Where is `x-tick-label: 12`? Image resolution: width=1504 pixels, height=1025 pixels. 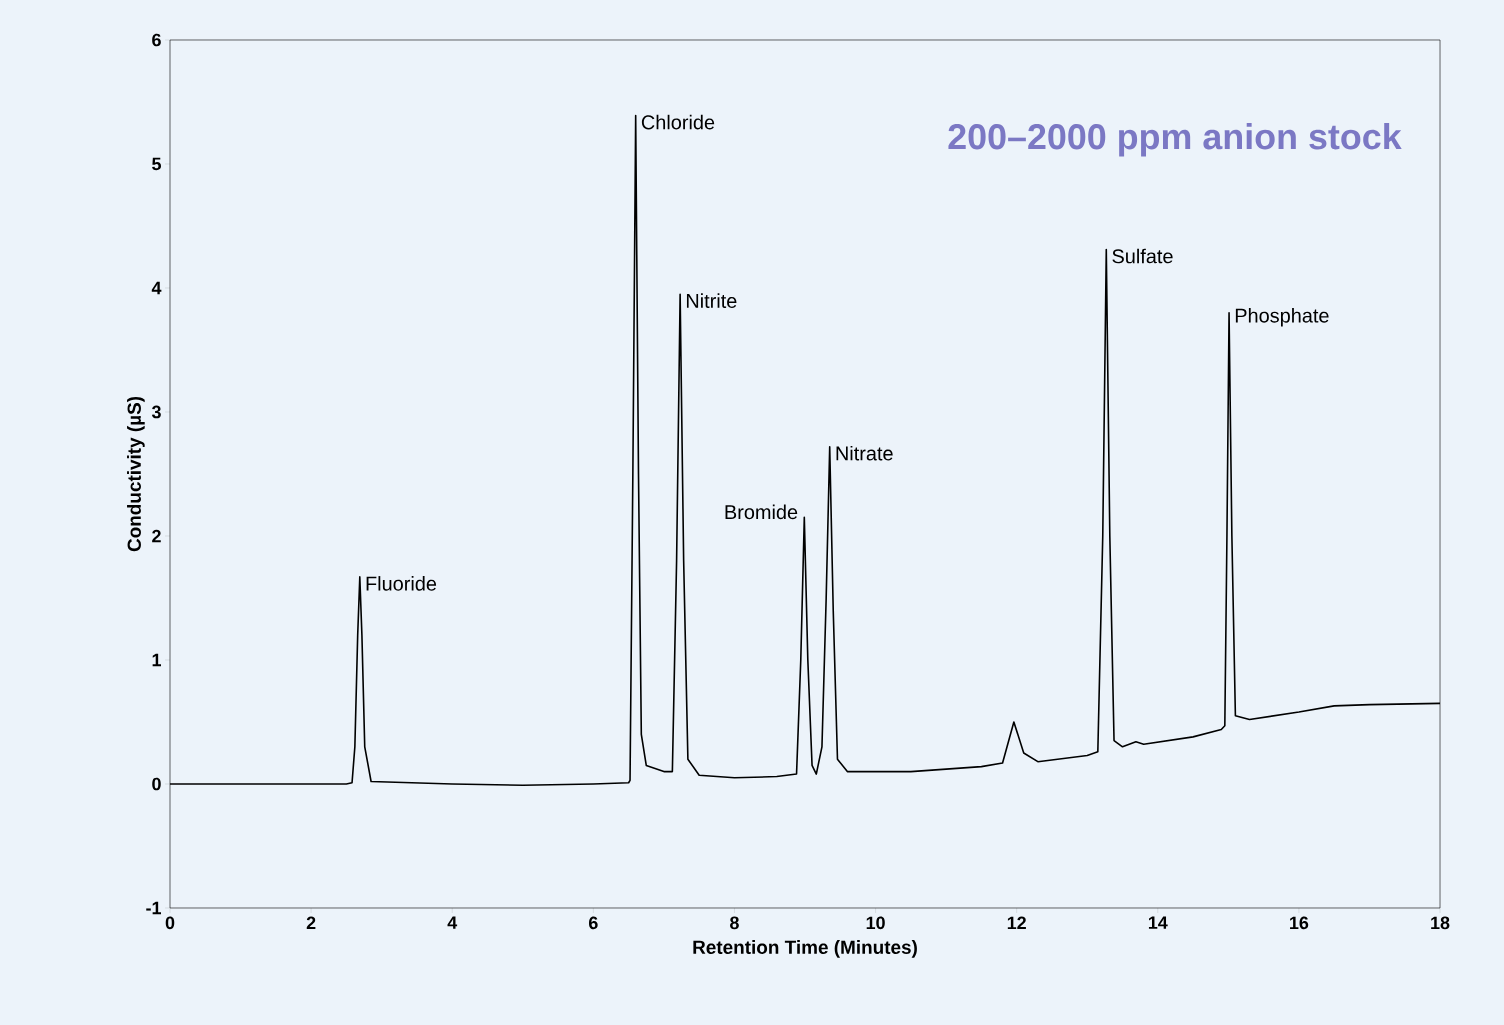
x-tick-label: 12 is located at coordinates (1016, 923).